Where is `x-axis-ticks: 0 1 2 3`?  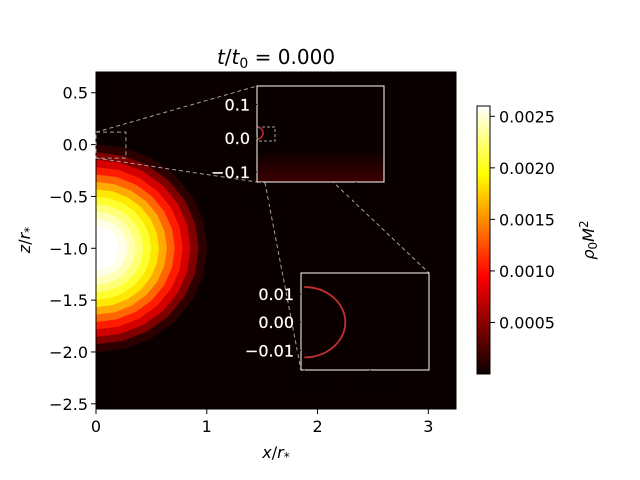 x-axis-ticks: 0 1 2 3 is located at coordinates (262, 422).